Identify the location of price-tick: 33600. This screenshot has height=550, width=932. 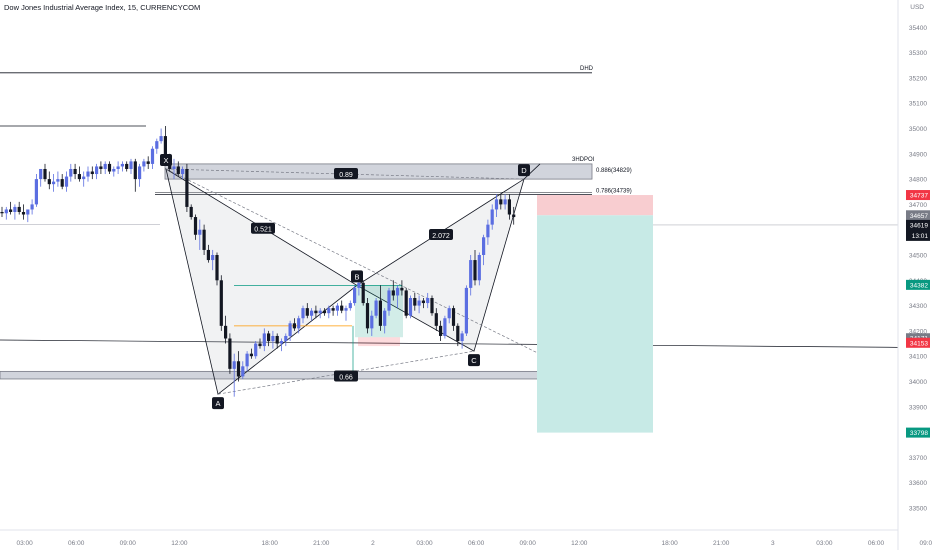
(918, 483).